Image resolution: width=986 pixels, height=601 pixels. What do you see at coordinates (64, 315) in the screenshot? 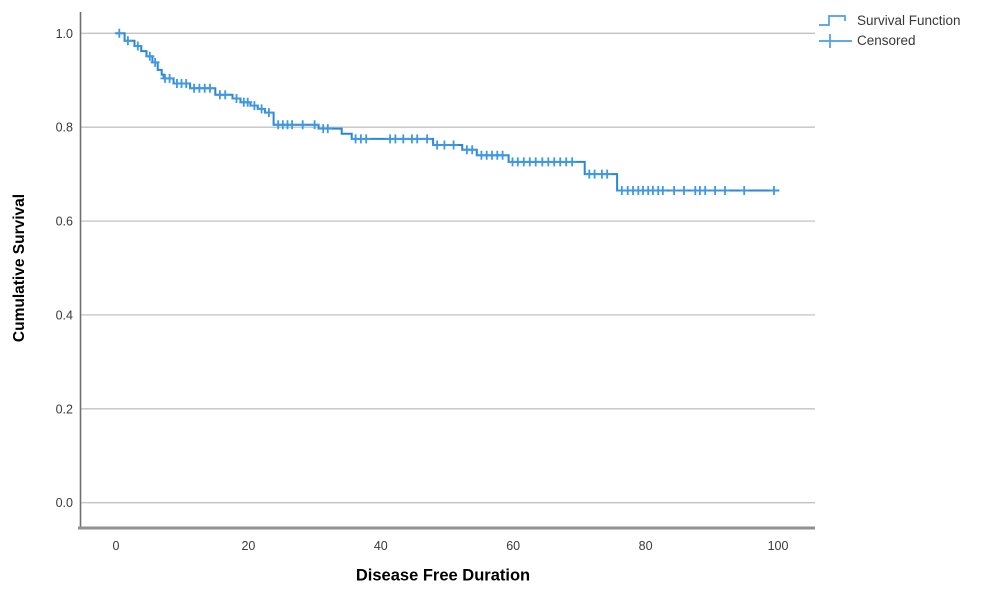
I see `y-tick-label: 0.4` at bounding box center [64, 315].